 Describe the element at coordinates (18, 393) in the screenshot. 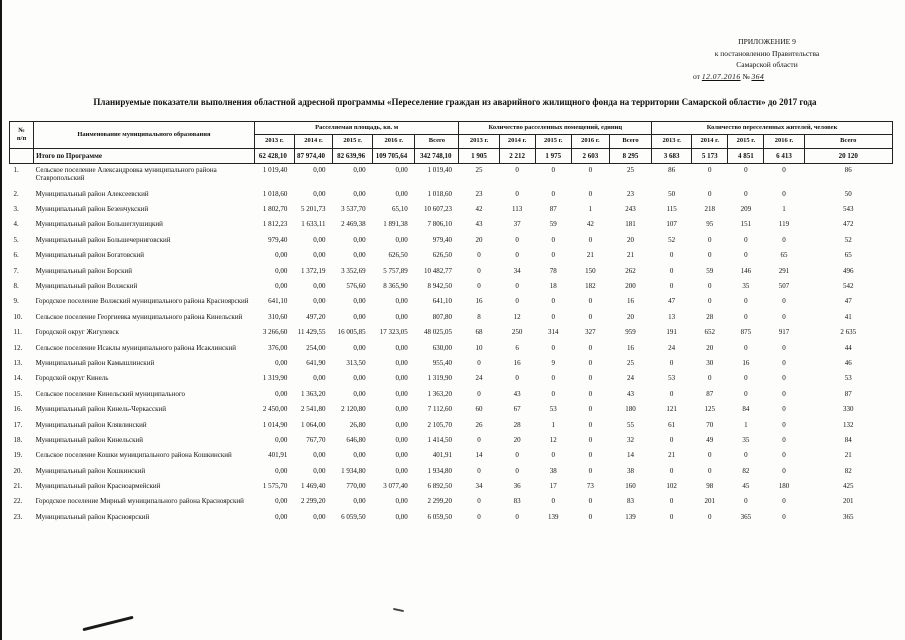

I see `row-number-cell: 15.` at that location.